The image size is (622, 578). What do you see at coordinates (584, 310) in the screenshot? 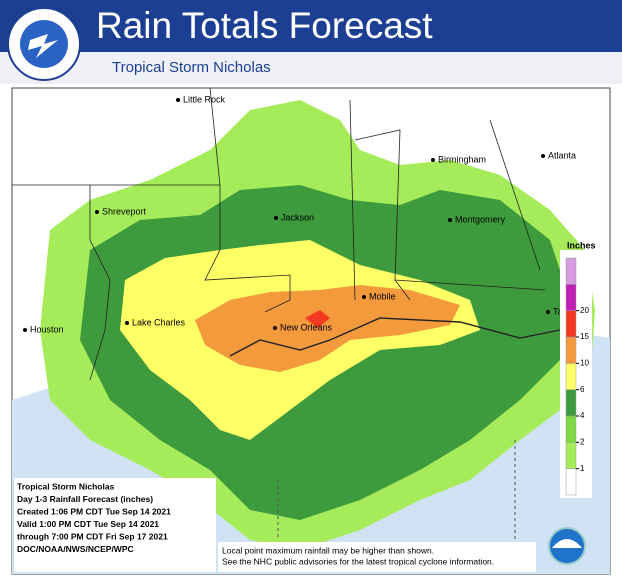
I see `legend-tick-label: 20` at bounding box center [584, 310].